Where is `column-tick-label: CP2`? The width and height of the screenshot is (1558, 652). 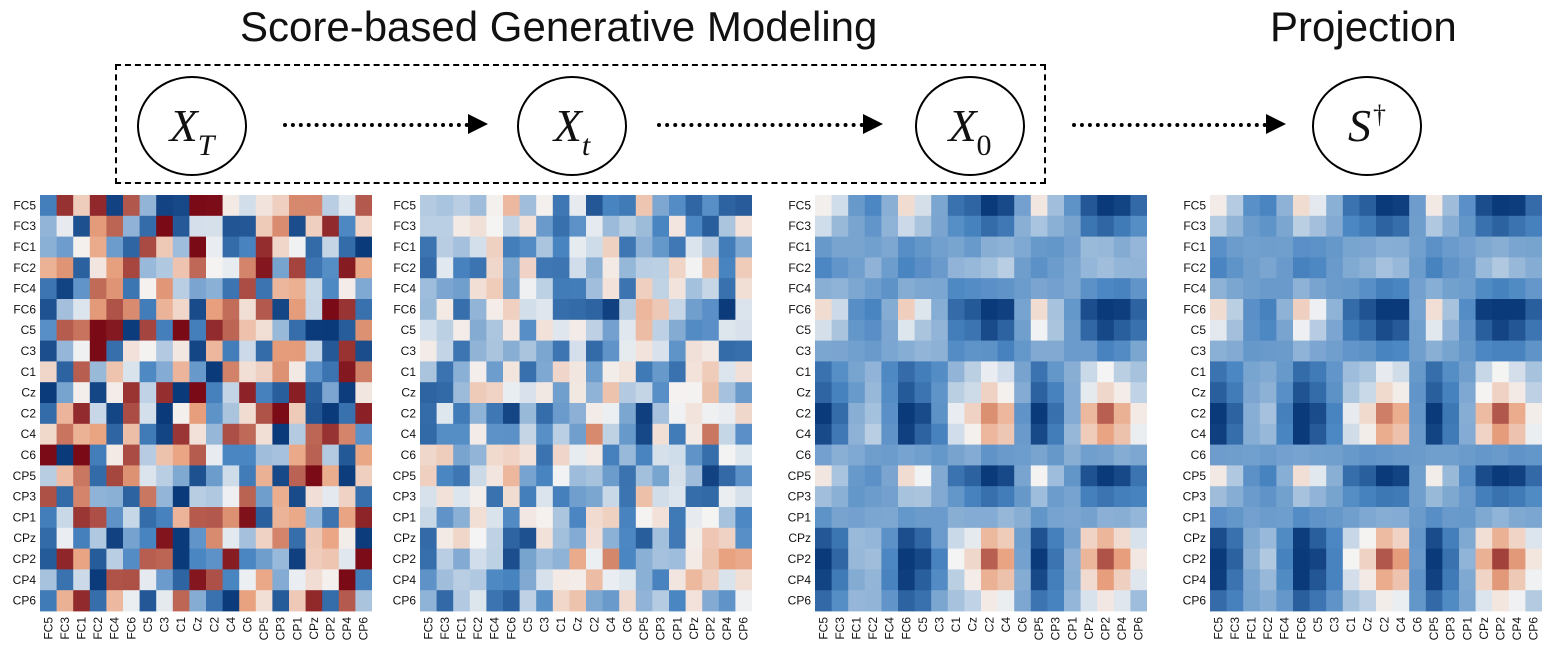 column-tick-label: CP2 is located at coordinates (1106, 629).